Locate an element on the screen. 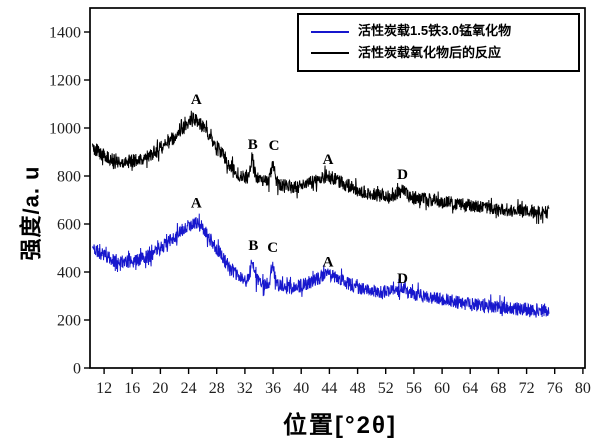 The height and width of the screenshot is (446, 600). x-tick-label: 16 is located at coordinates (132, 388).